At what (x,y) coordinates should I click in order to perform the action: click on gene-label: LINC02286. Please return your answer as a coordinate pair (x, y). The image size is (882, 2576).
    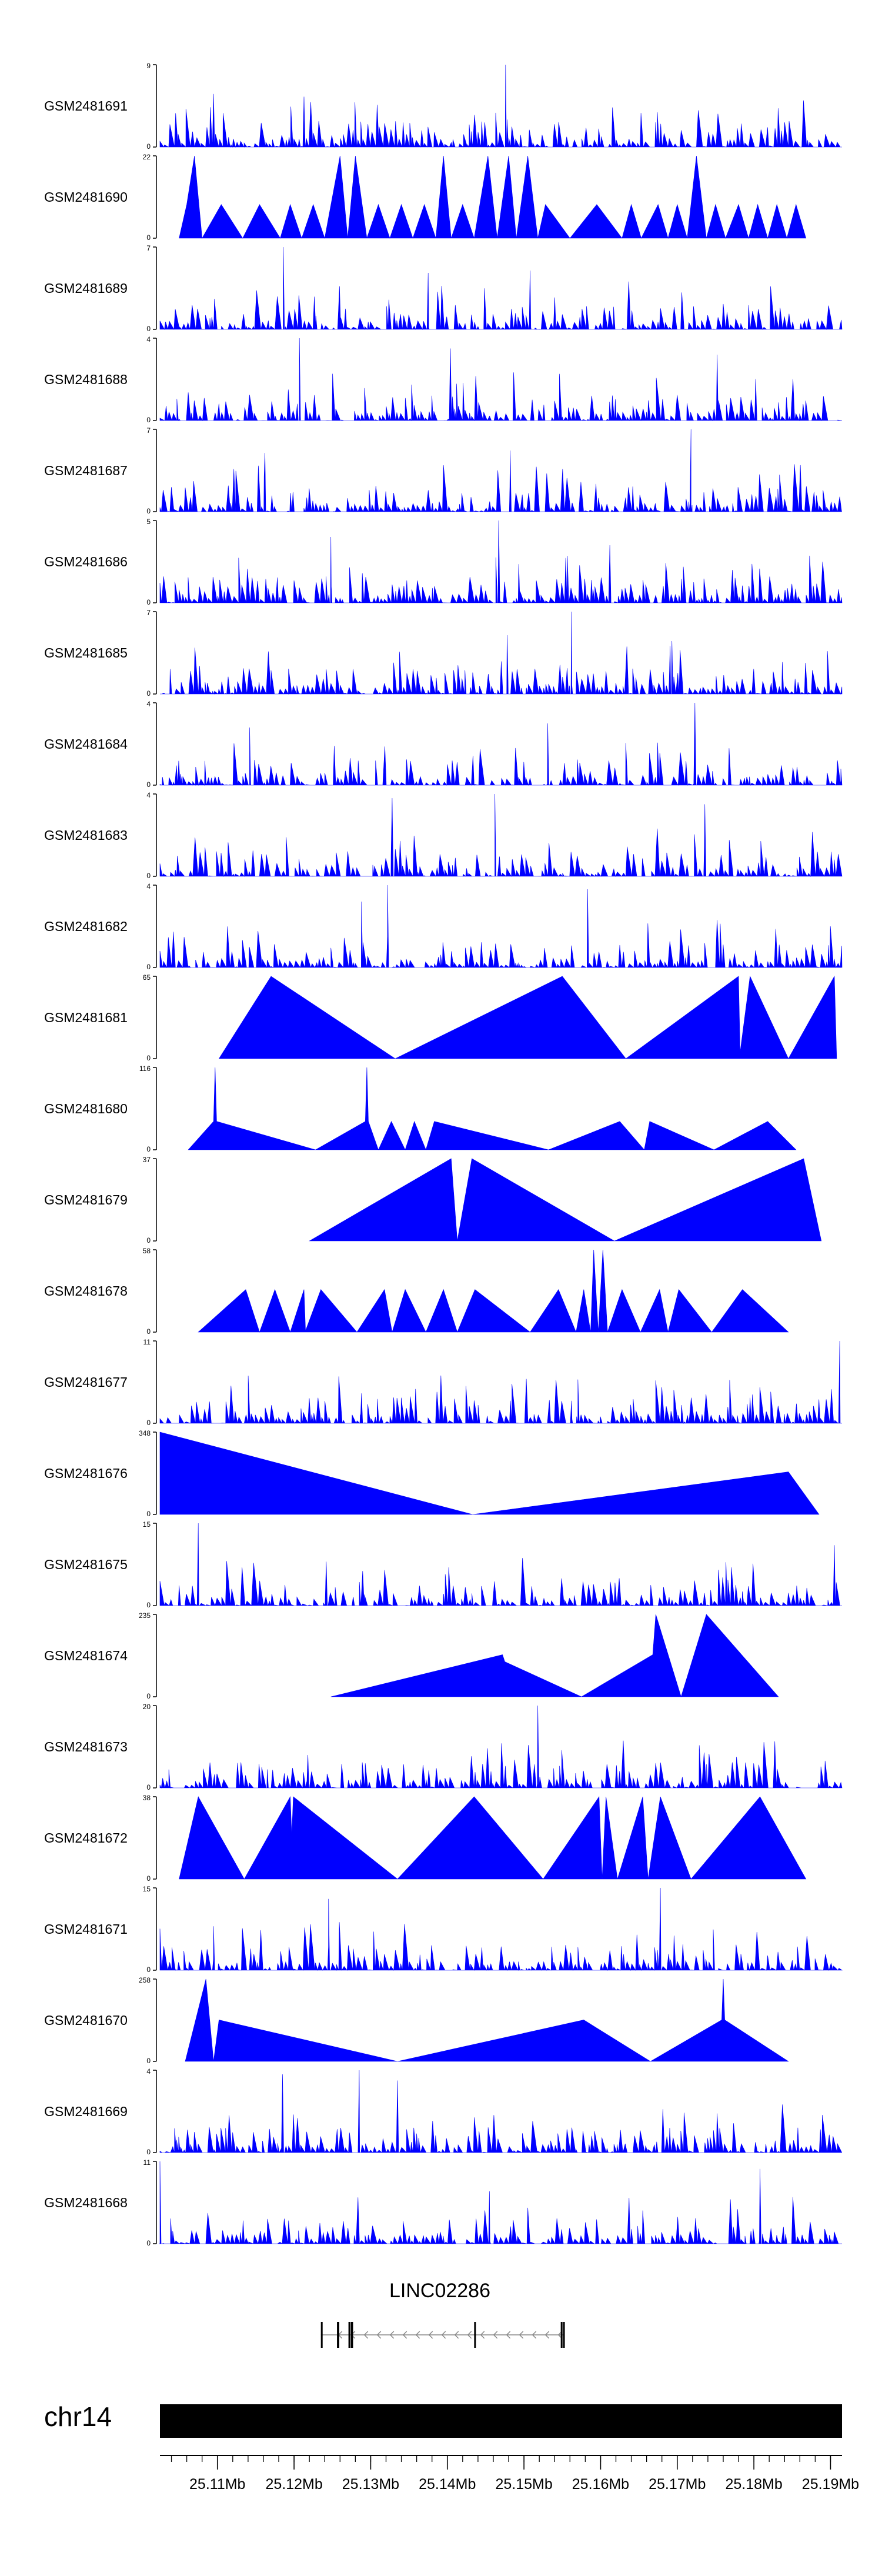
    Looking at the image, I should click on (439, 2291).